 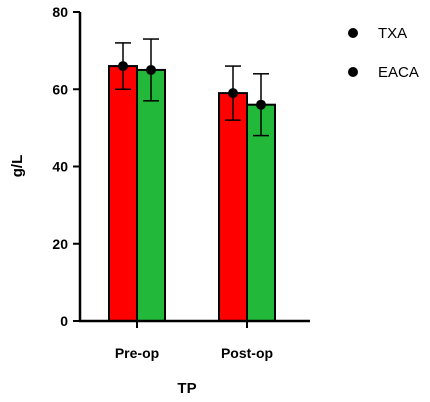 What do you see at coordinates (247, 353) in the screenshot?
I see `x-tick-label: Post-op` at bounding box center [247, 353].